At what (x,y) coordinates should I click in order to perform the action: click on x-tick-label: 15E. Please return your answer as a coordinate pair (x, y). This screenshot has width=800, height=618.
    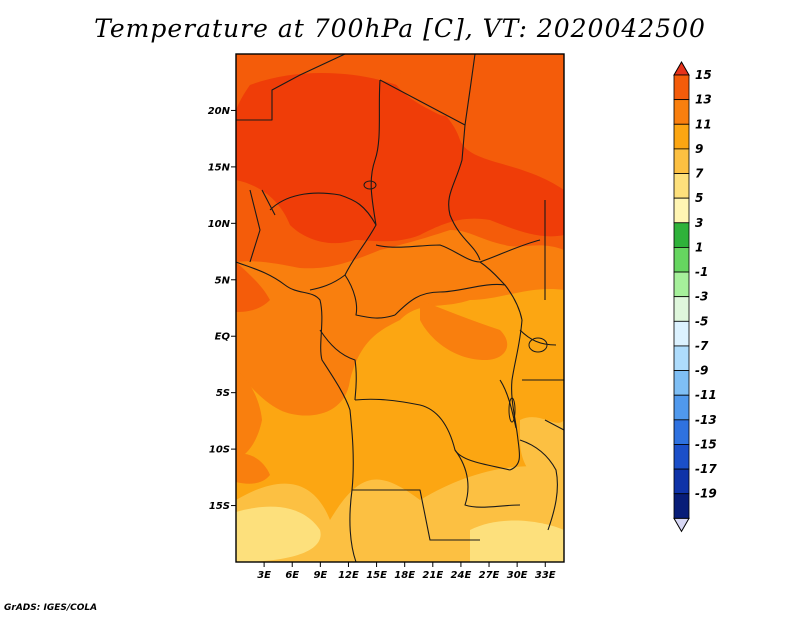
    Looking at the image, I should click on (376, 575).